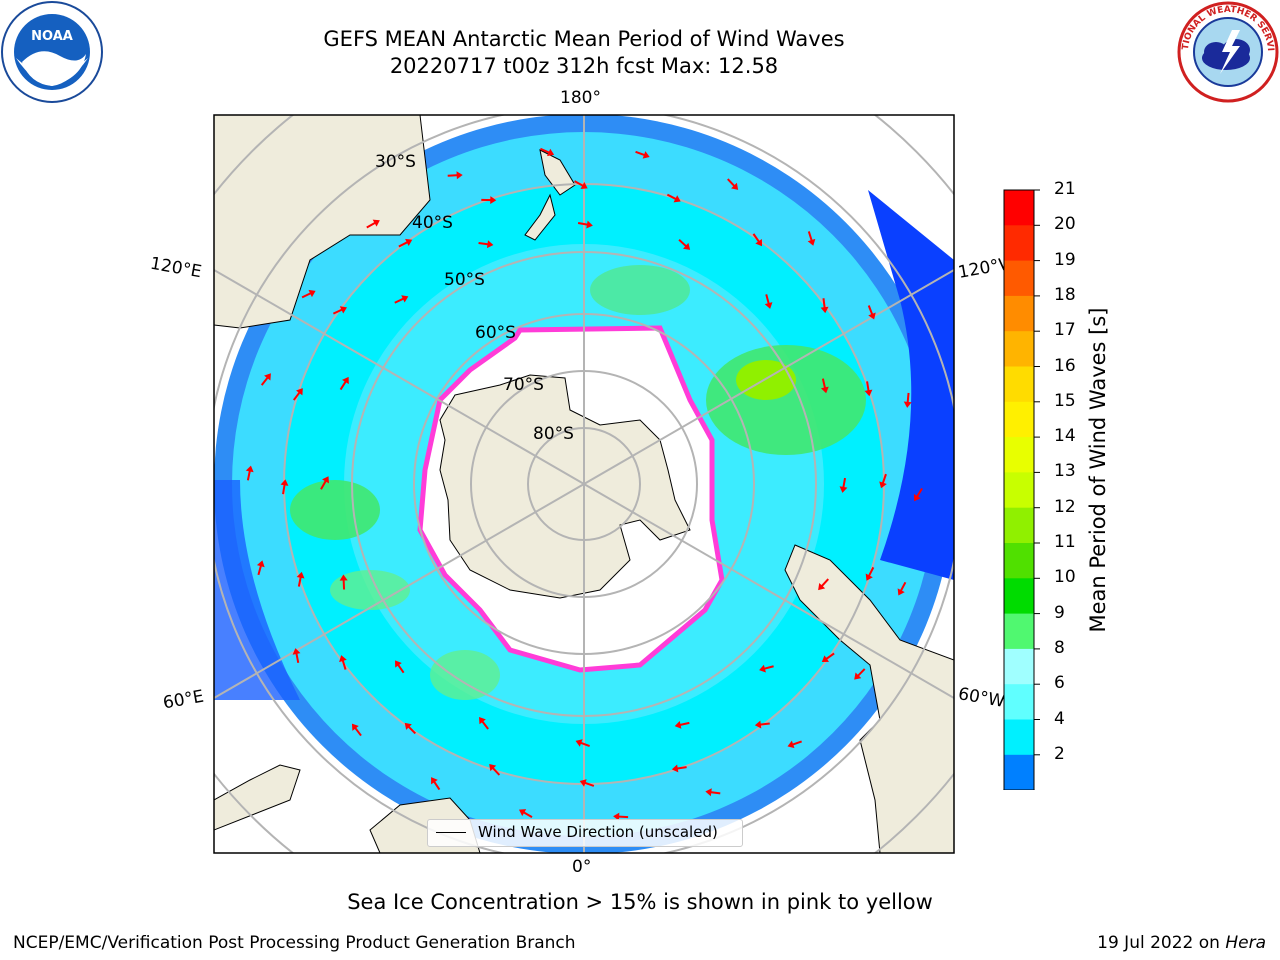 The width and height of the screenshot is (1280, 960). I want to click on colorbar-label: Mean Period of Wind Waves [s], so click(1098, 470).